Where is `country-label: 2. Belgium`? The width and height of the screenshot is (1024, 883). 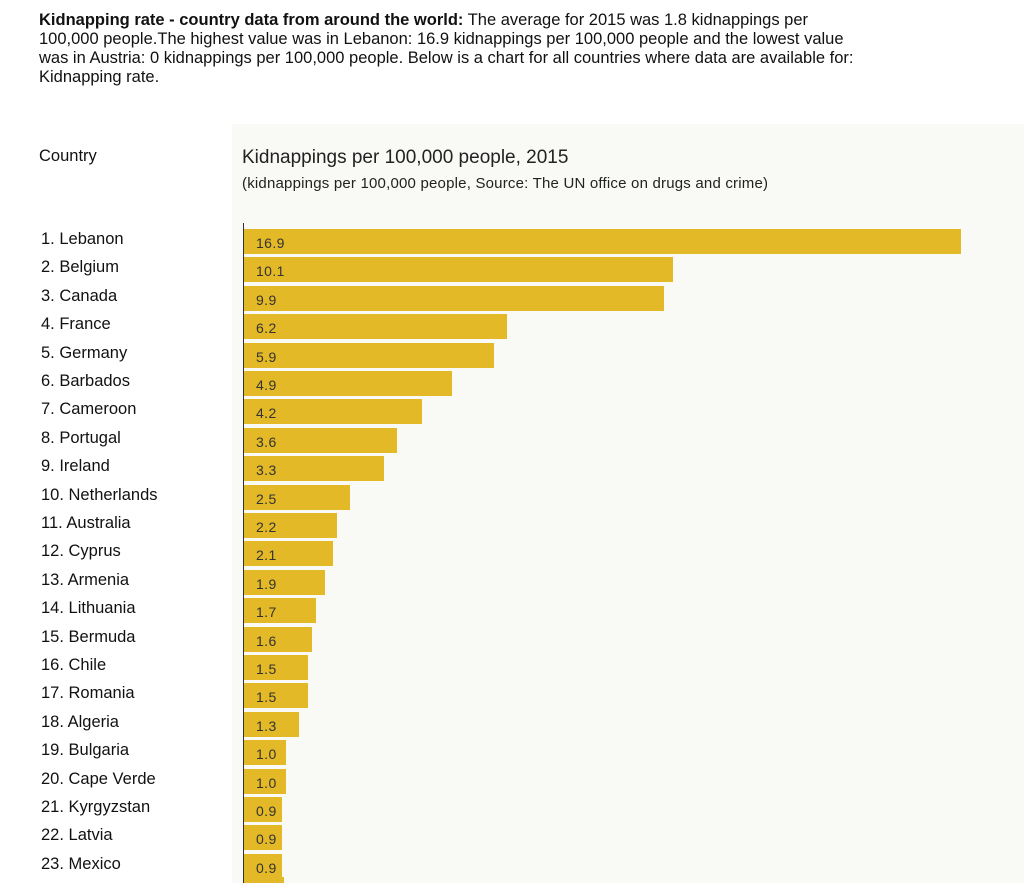
country-label: 2. Belgium is located at coordinates (80, 267).